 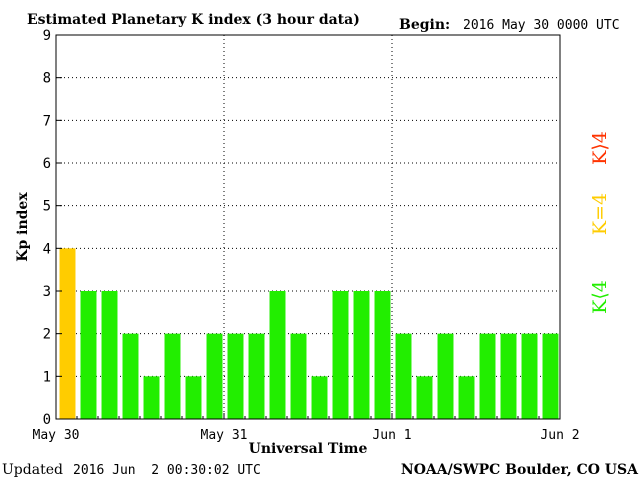 I want to click on y-tick-label: 1, so click(x=47, y=377).